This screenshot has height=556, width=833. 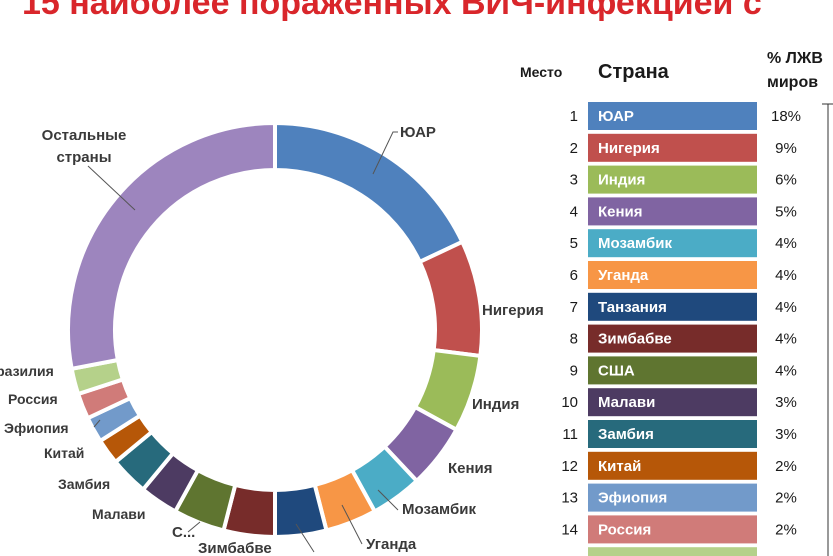 I want to click on table-pct: 18%, so click(x=786, y=116).